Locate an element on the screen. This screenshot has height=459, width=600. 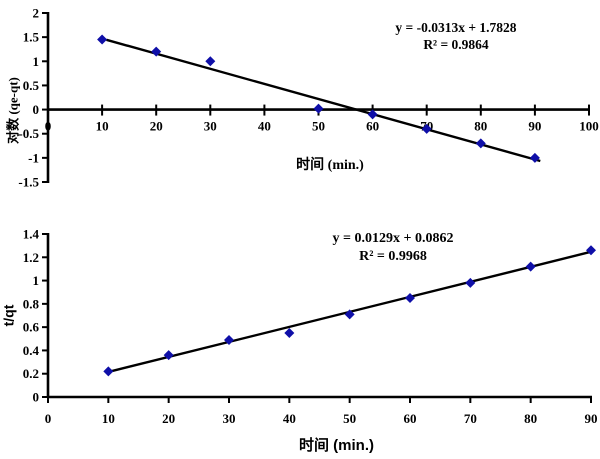
y-axis-title-second-order: t/qt is located at coordinates (8, 315).